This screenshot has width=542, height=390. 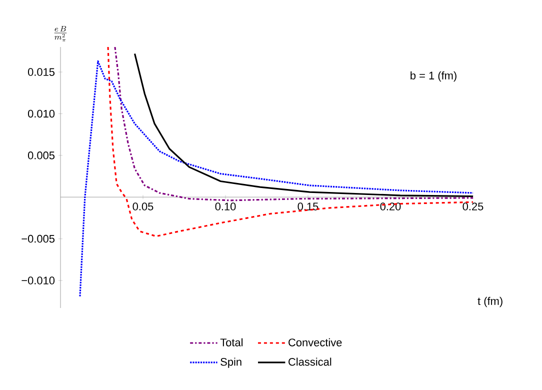 I want to click on legend-label: Convective, so click(x=315, y=342).